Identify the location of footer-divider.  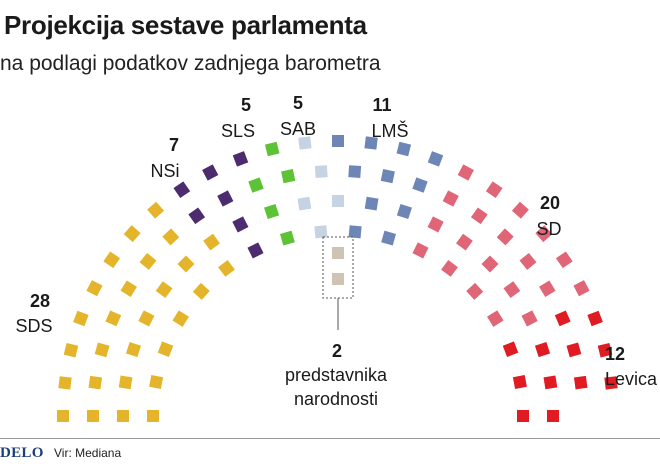
(330, 438).